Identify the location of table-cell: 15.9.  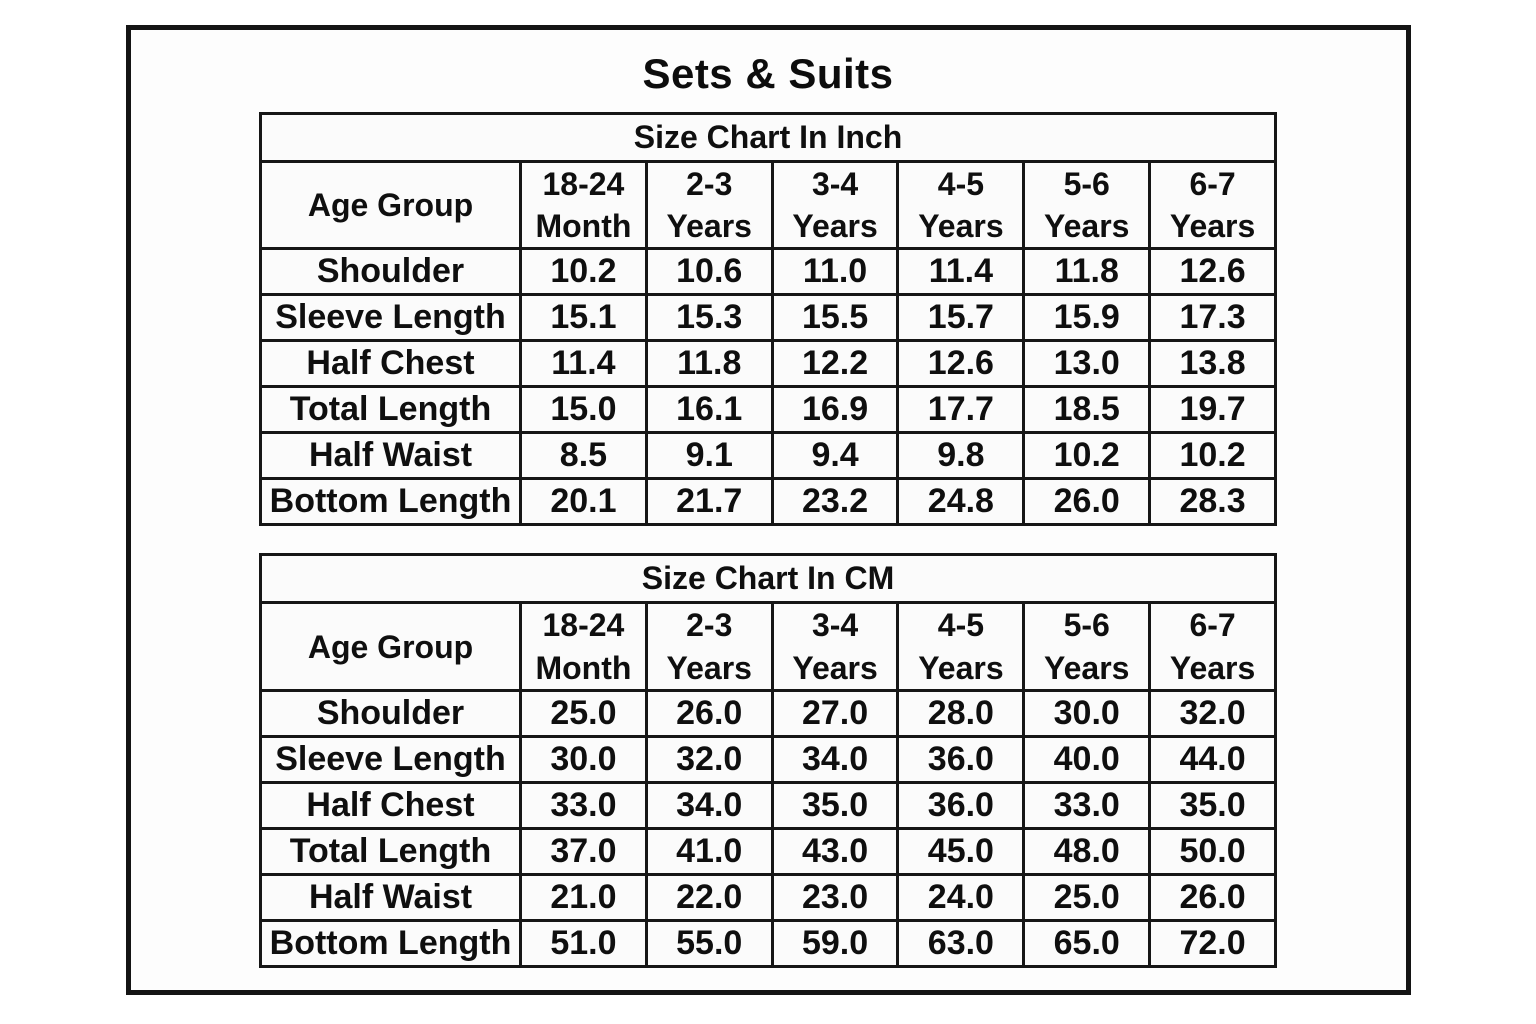
(1087, 318).